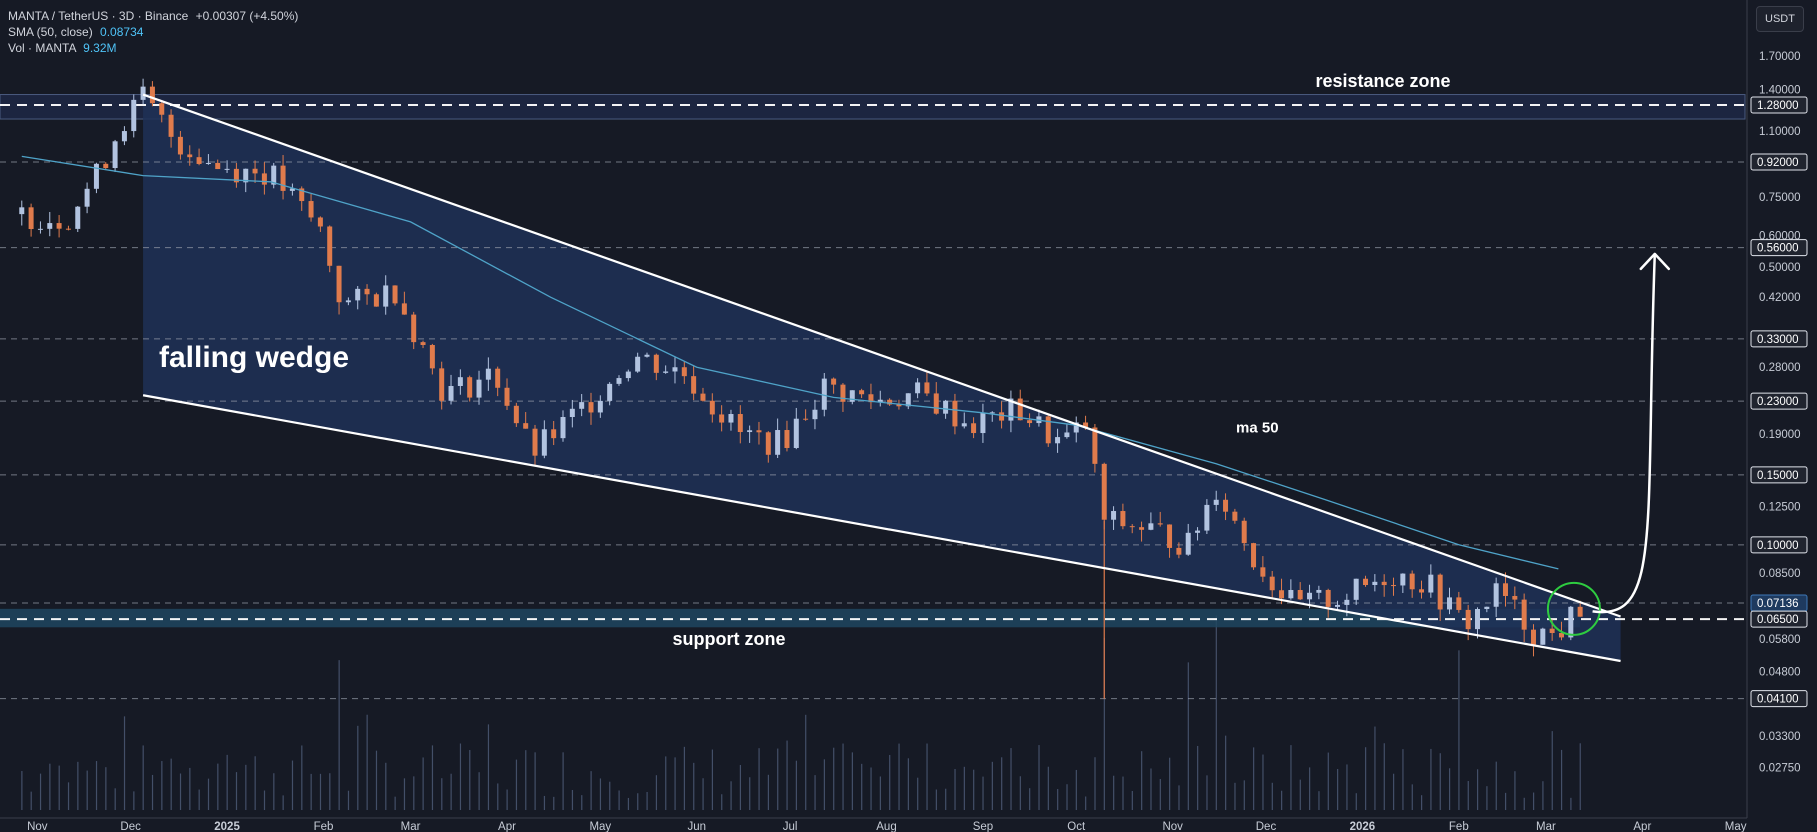  Describe the element at coordinates (1780, 368) in the screenshot. I see `price-tick: 0.28000` at that location.